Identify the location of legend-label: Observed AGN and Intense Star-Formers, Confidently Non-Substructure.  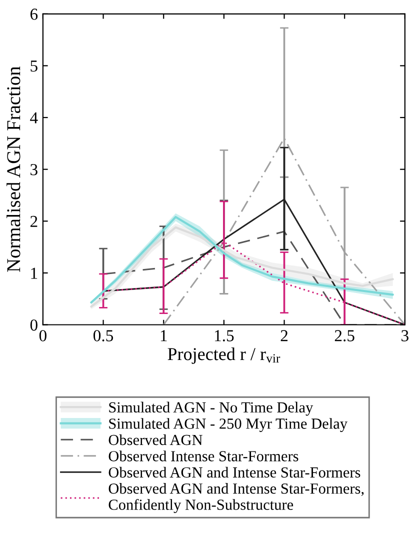
(236, 498).